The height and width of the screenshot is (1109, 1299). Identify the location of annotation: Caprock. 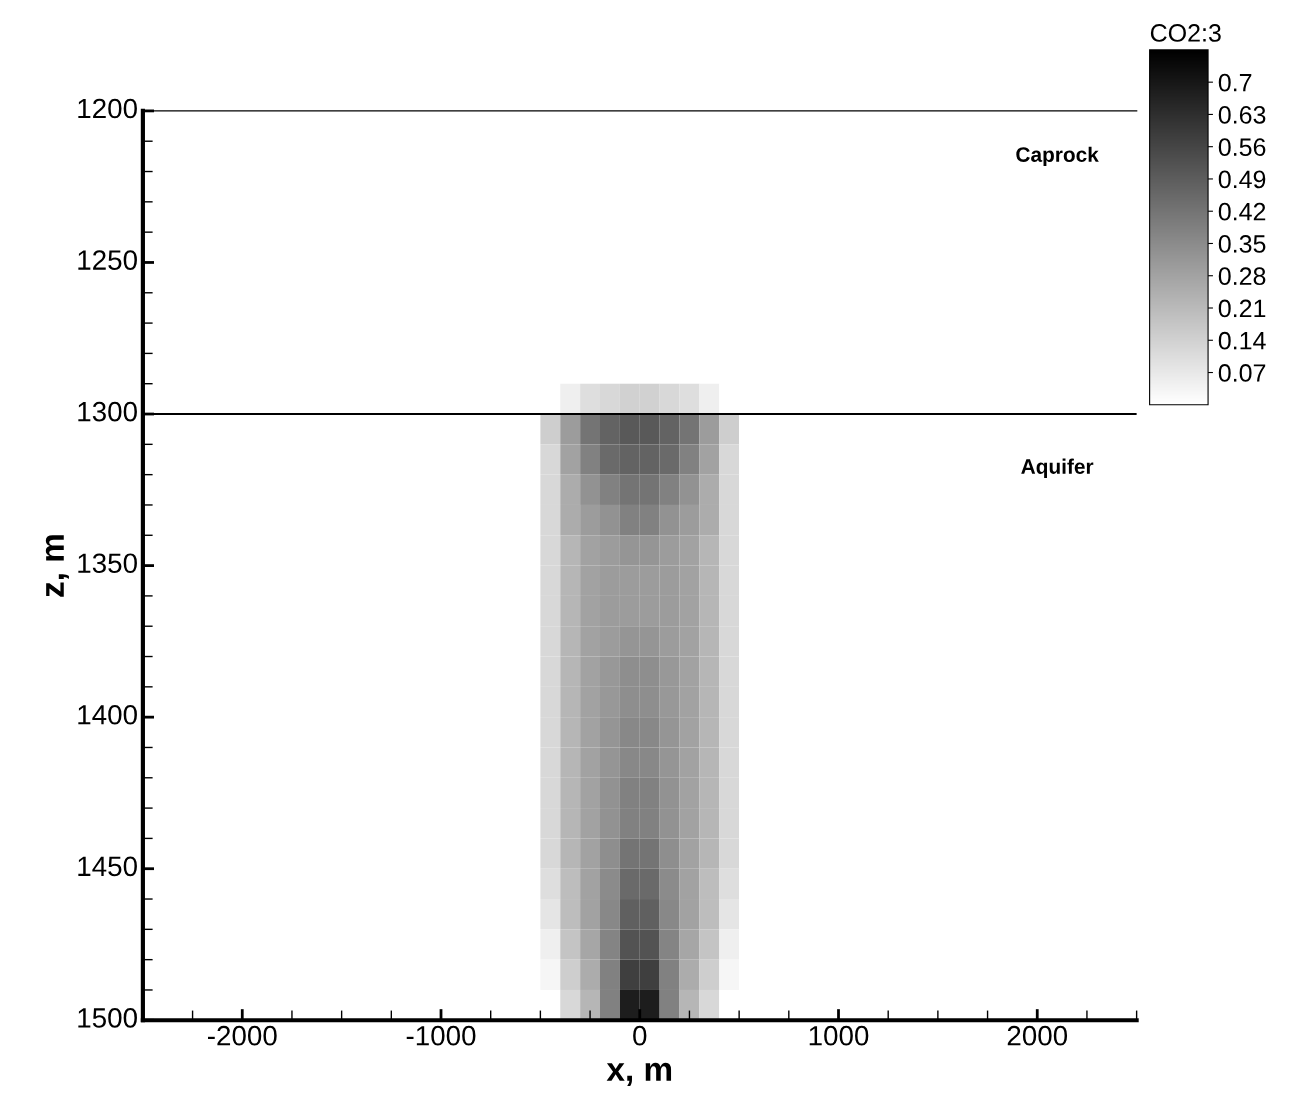
(1057, 156).